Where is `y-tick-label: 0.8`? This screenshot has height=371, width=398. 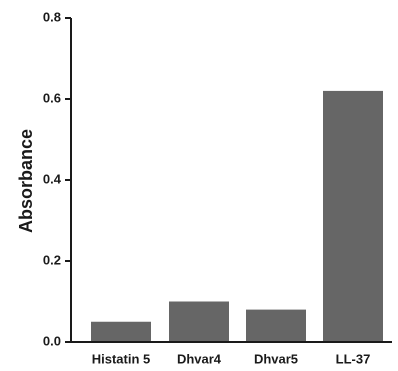 y-tick-label: 0.8 is located at coordinates (52, 16).